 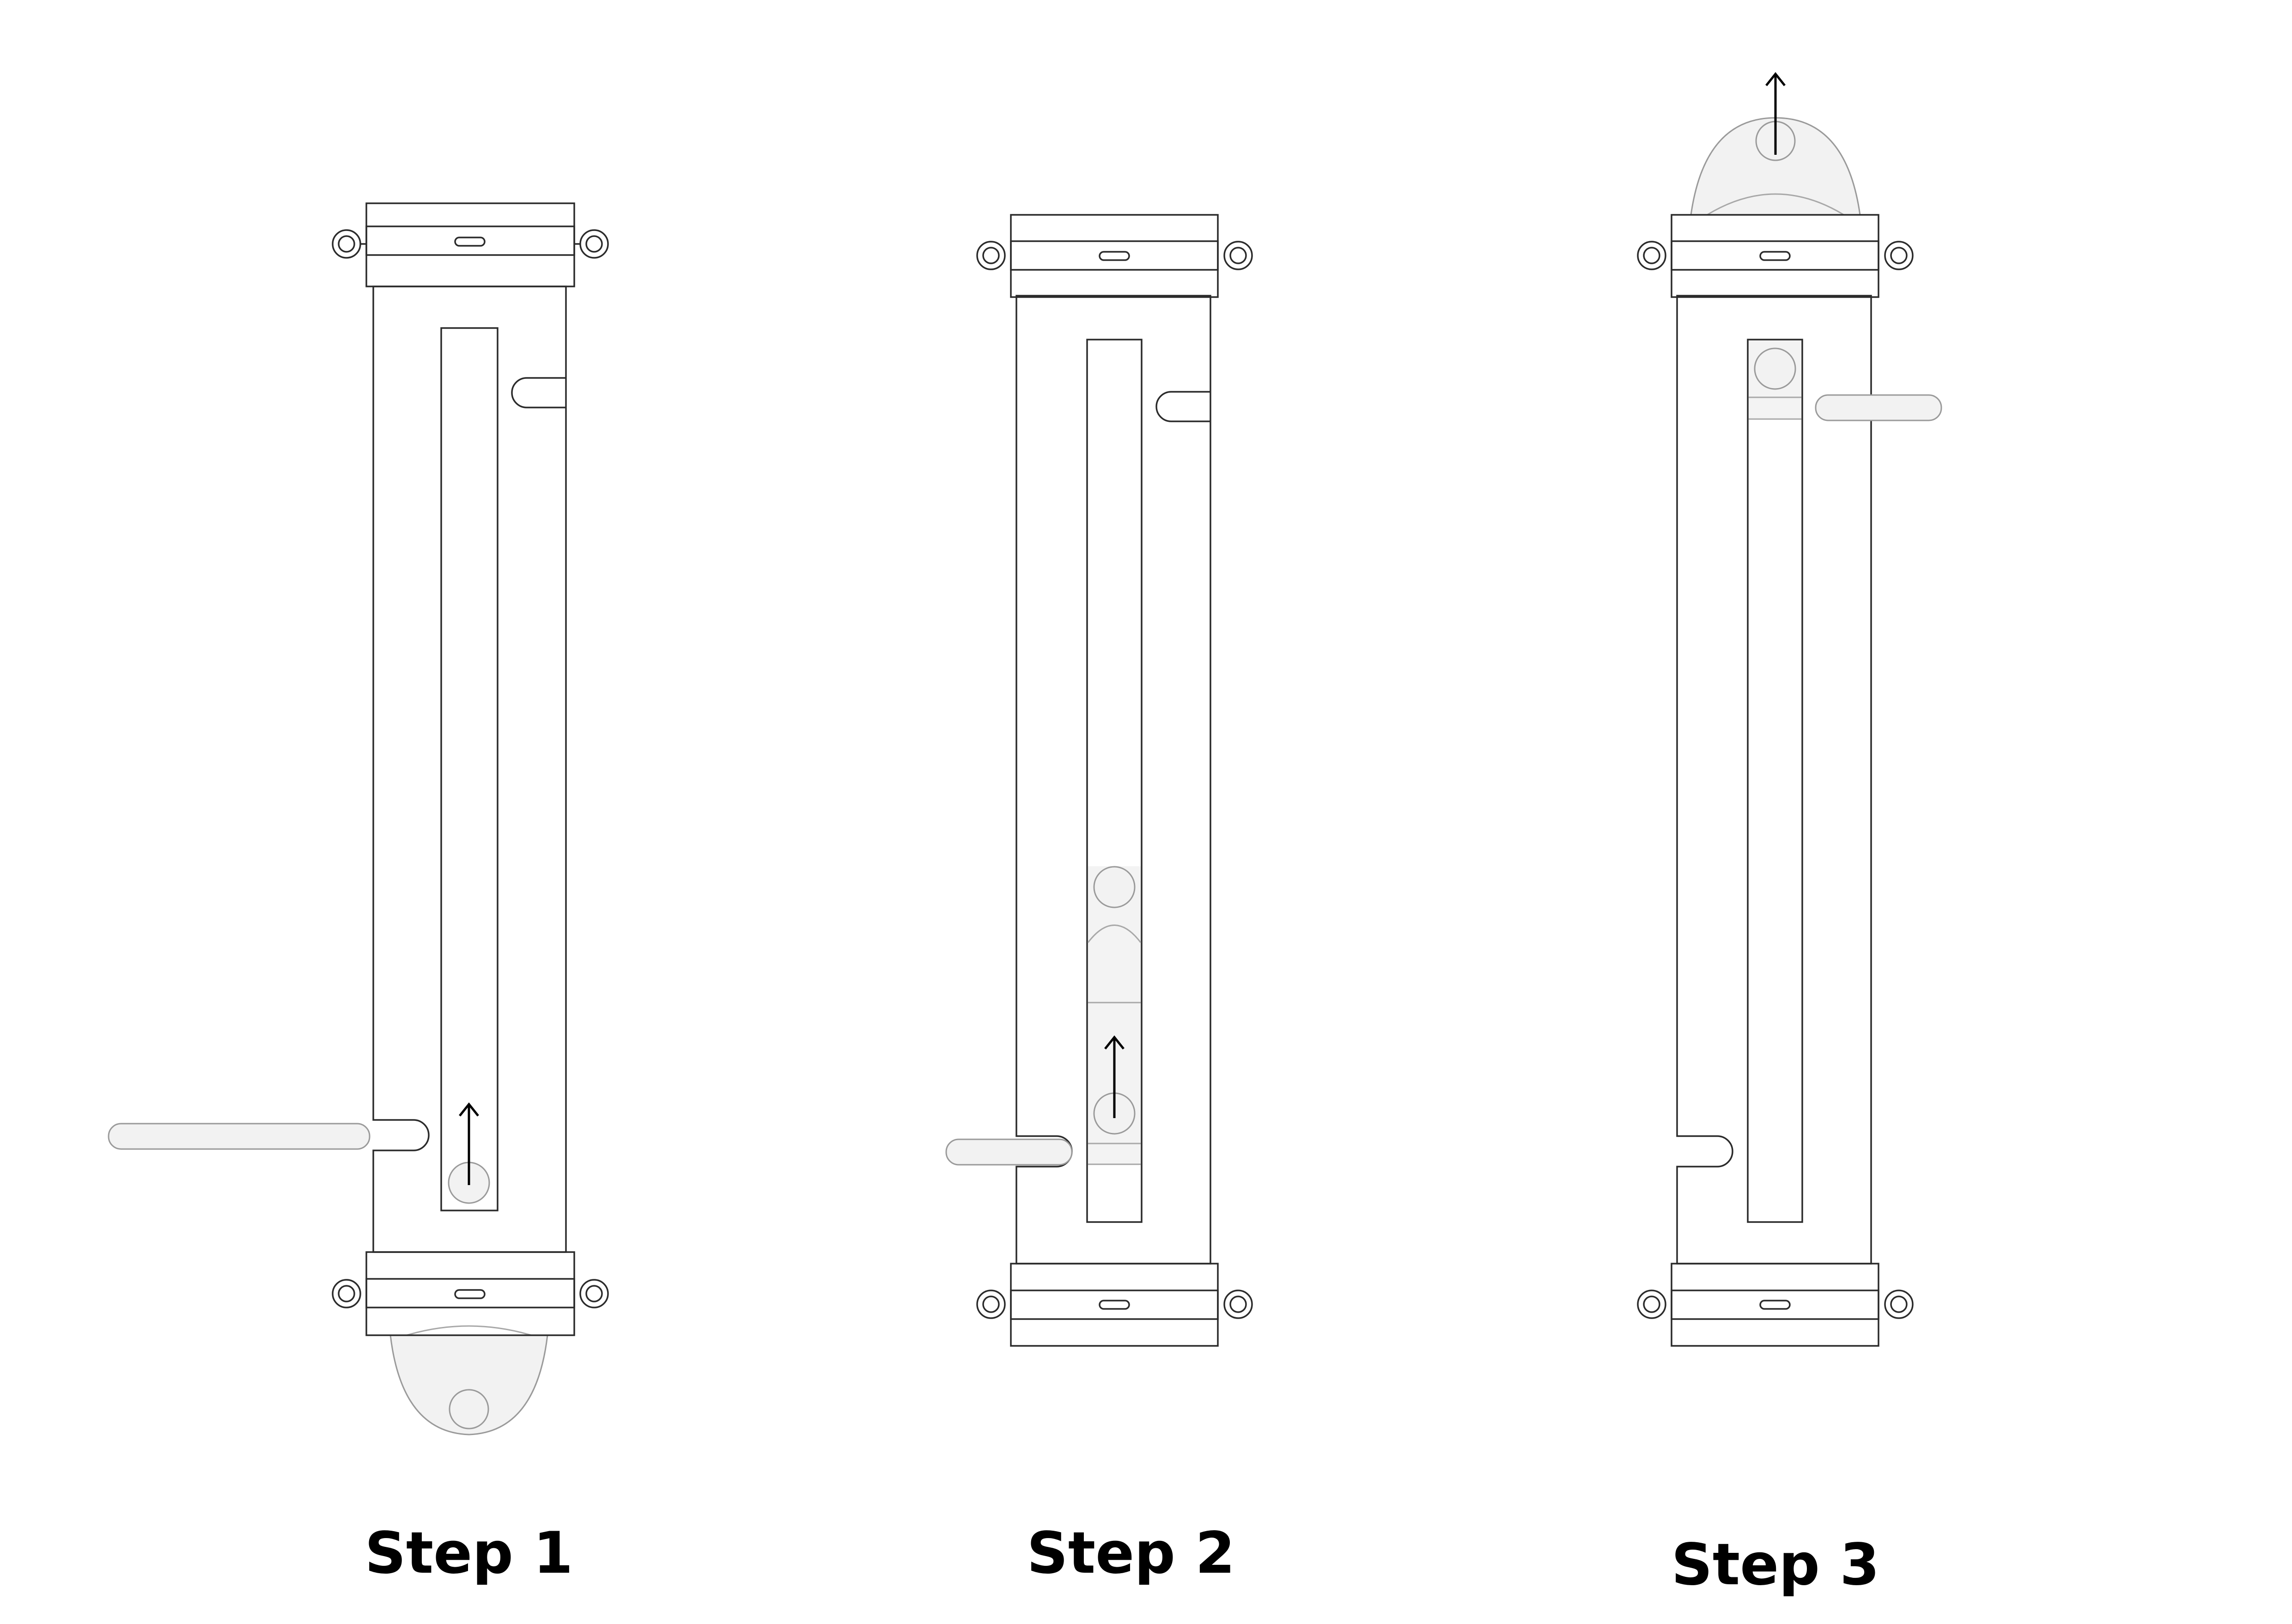 I want to click on step-1-pin, so click(x=239, y=1136).